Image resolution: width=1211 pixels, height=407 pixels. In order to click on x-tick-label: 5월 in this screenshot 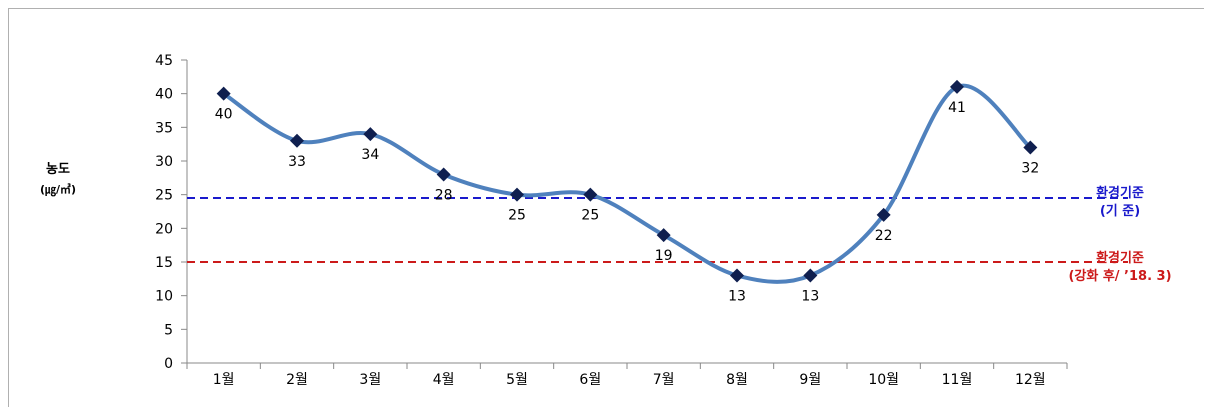, I will do `click(517, 380)`.